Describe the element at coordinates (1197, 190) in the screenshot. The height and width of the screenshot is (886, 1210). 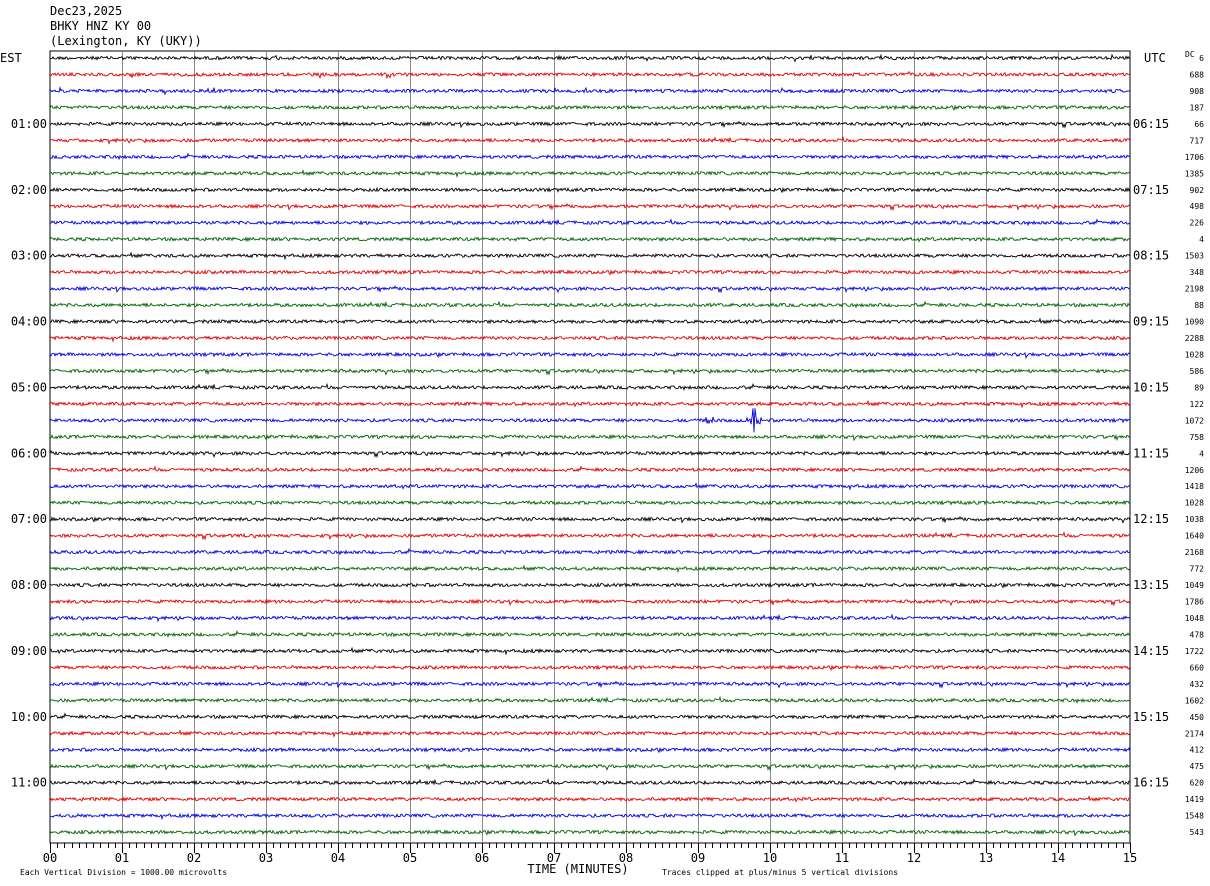
I see `dc-offset-label: 902` at that location.